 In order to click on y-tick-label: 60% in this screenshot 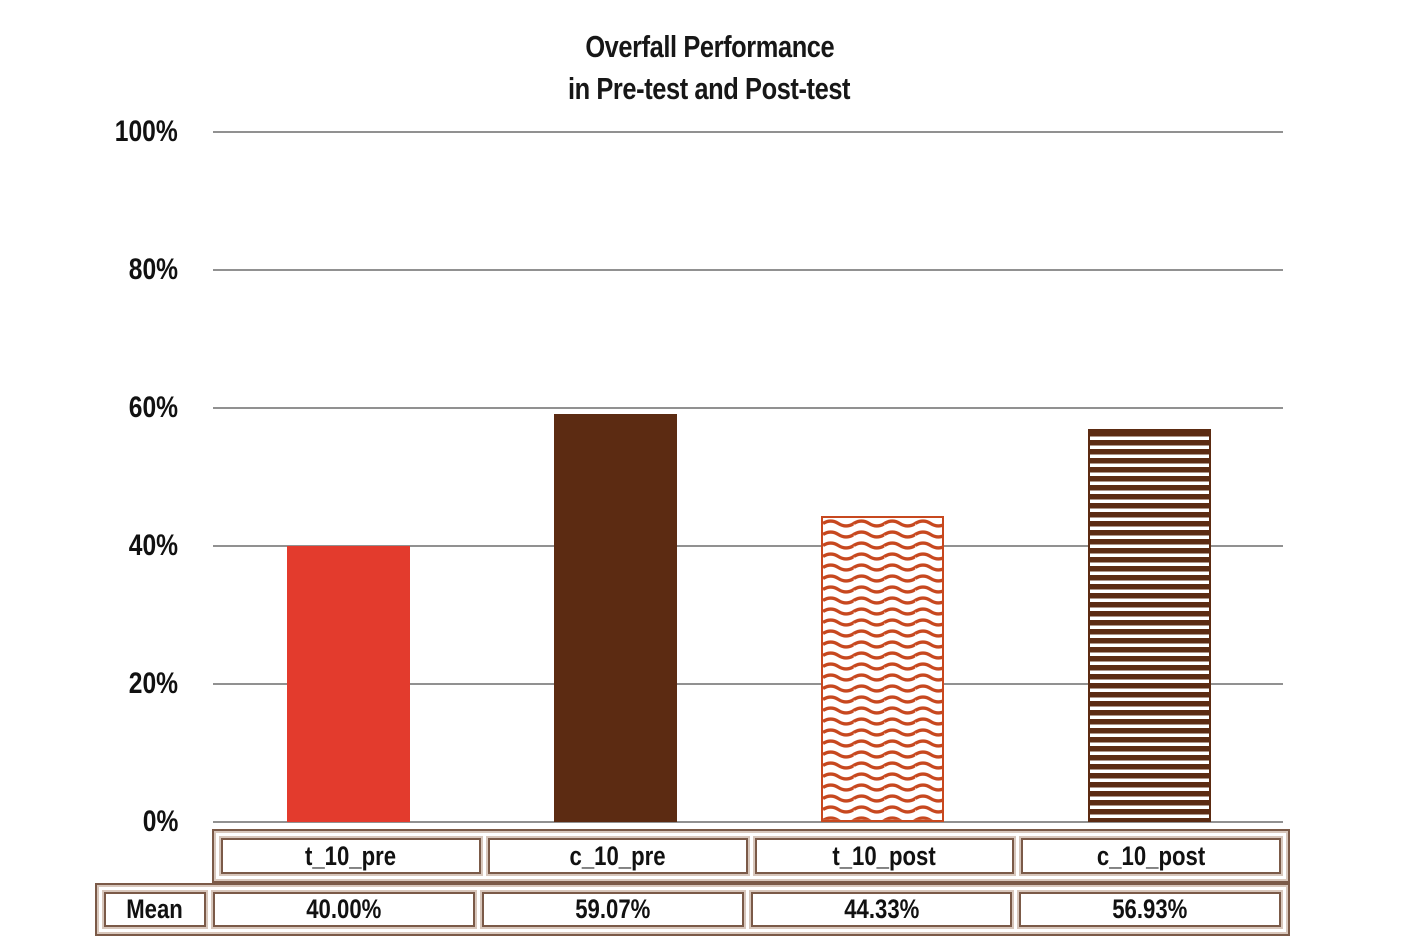, I will do `click(153, 407)`.